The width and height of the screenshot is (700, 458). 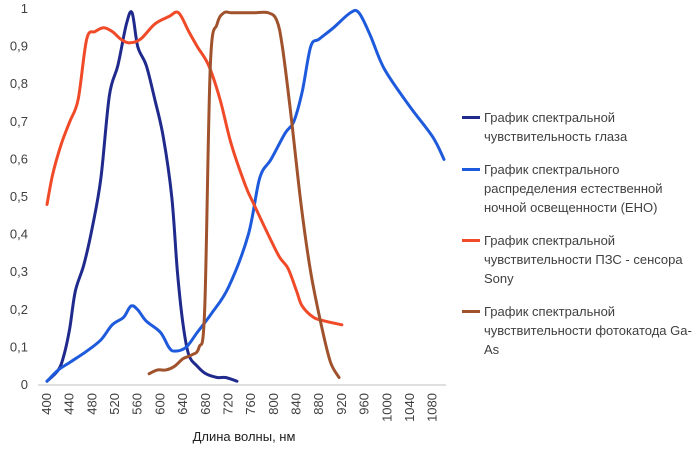 What do you see at coordinates (19, 309) in the screenshot?
I see `y-tick-label: 0,2` at bounding box center [19, 309].